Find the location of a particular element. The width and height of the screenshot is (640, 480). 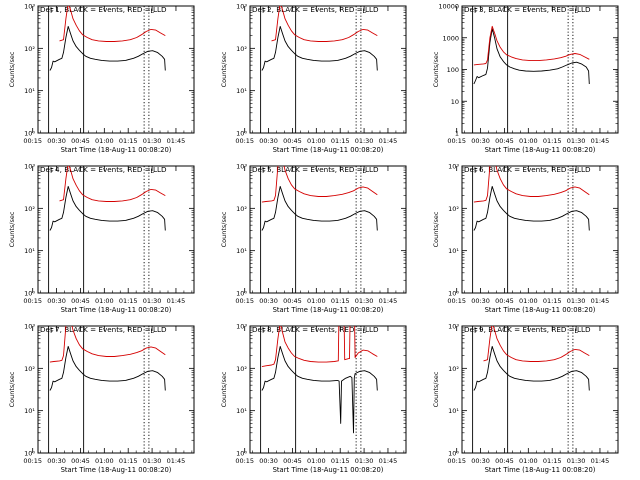

y-tick-label: 1 is located at coordinates (457, 134).